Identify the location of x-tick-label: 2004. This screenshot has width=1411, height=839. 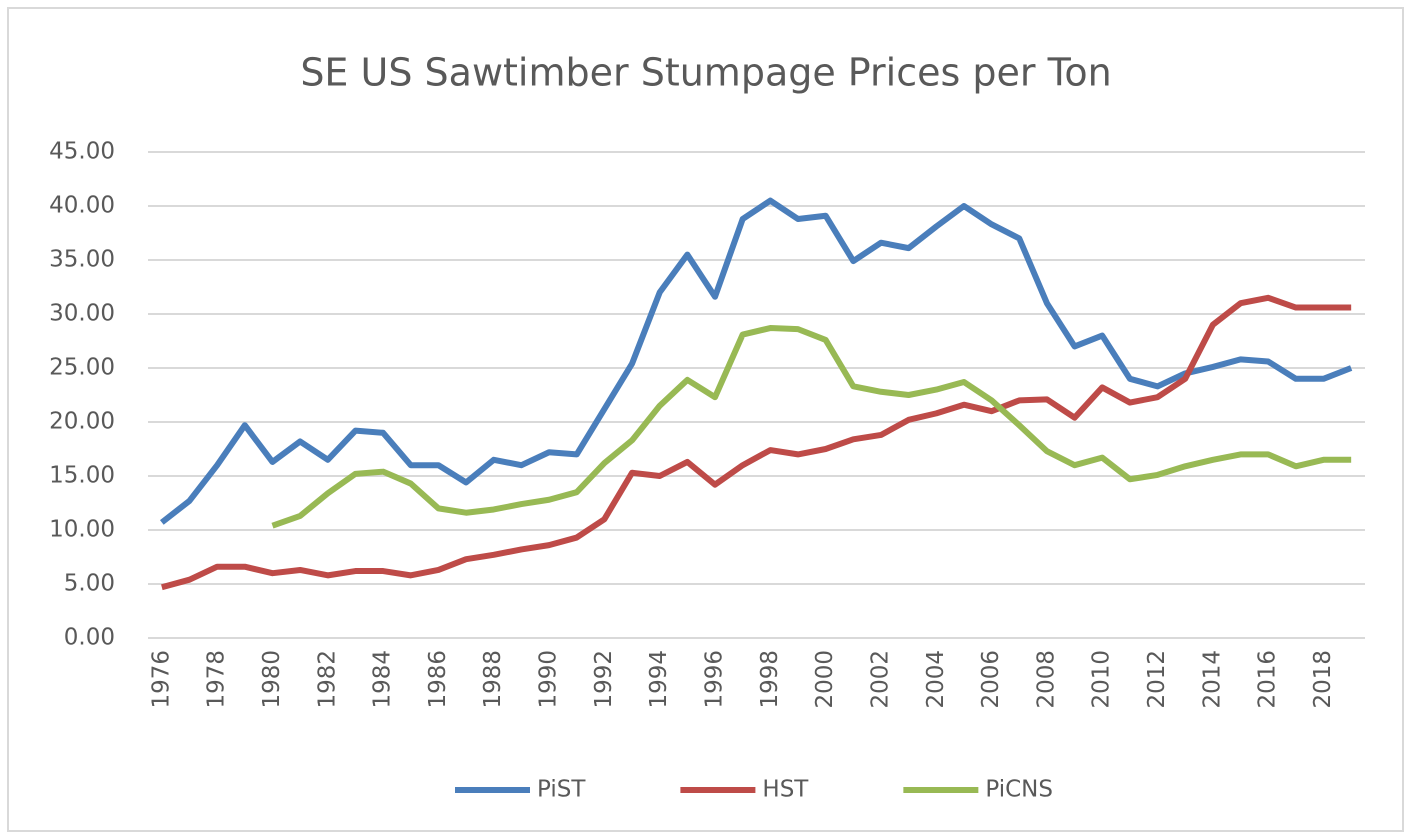
(936, 679).